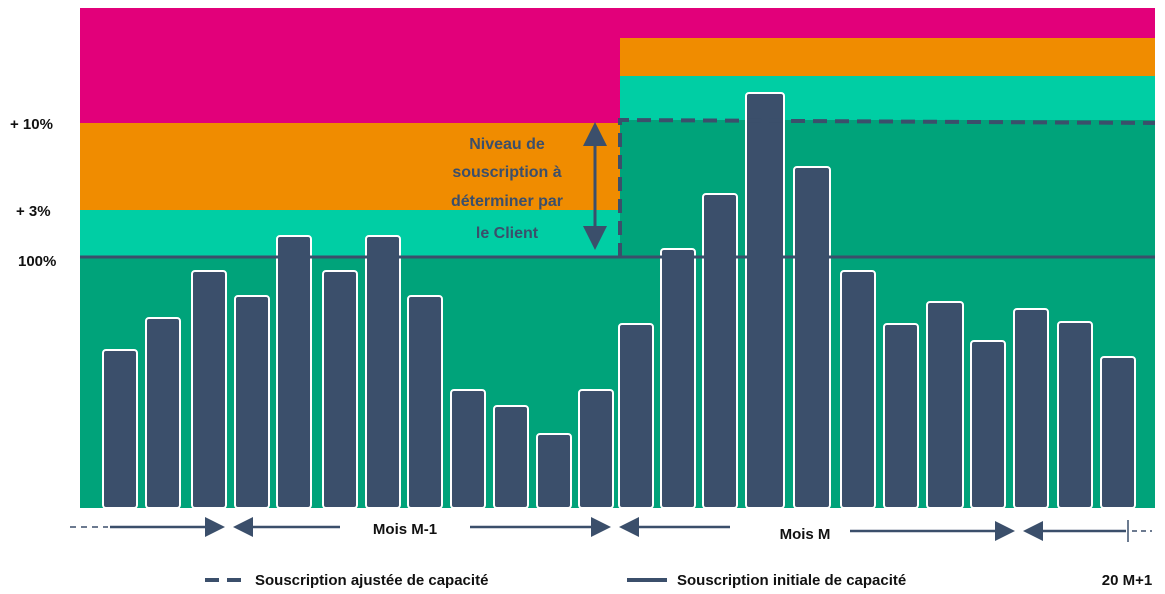 The height and width of the screenshot is (594, 1165). What do you see at coordinates (33, 211) in the screenshot?
I see `axis-label: + 3%` at bounding box center [33, 211].